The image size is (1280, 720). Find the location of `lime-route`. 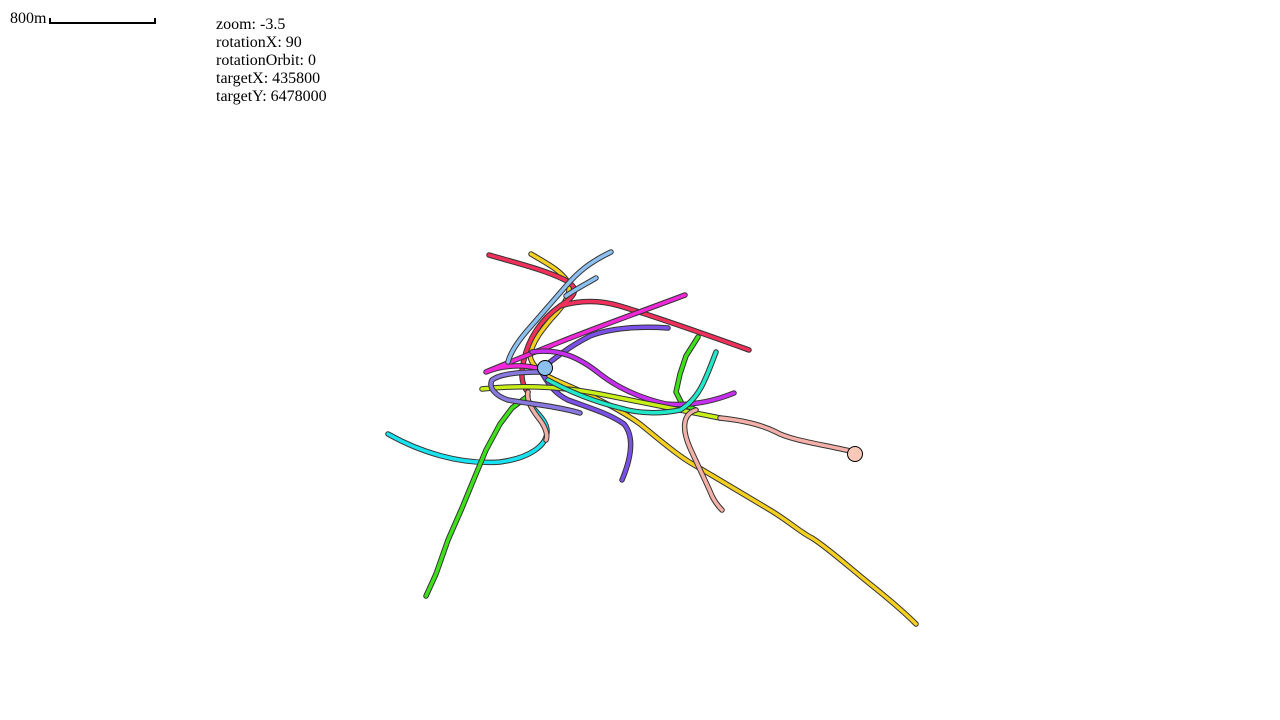

lime-route is located at coordinates (601, 402).